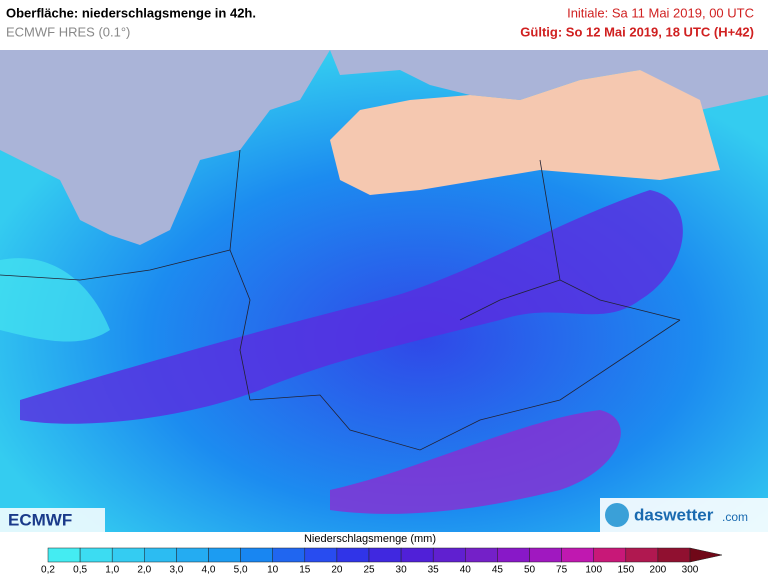  Describe the element at coordinates (55, 300) in the screenshot. I see `light-rain-west` at that location.